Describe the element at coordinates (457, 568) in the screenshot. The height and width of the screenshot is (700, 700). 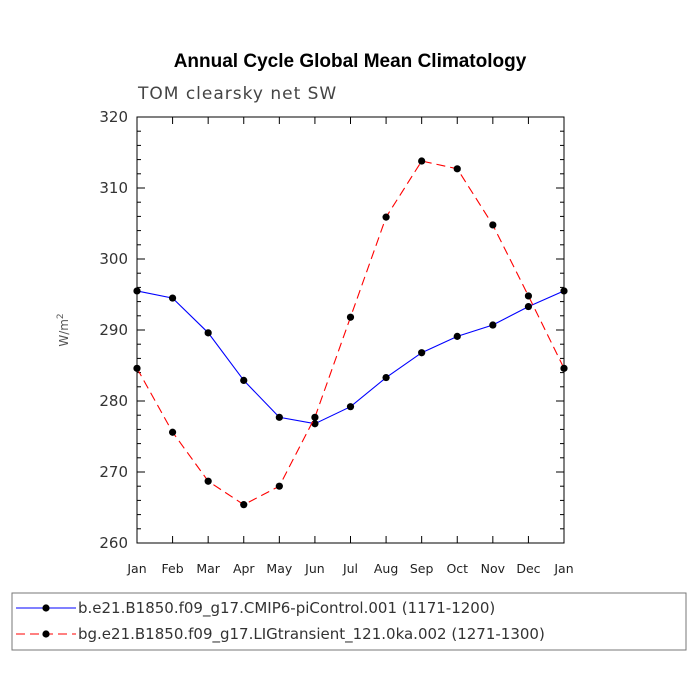
I see `x-tick-label: Oct` at that location.